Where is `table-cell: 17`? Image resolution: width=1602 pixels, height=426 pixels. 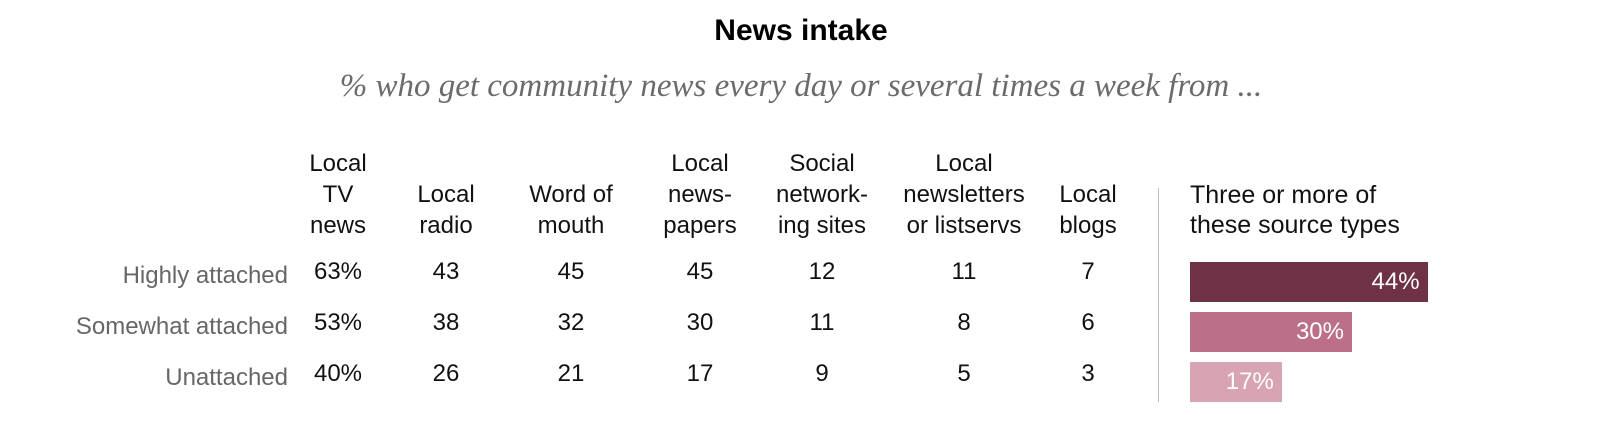 table-cell: 17 is located at coordinates (700, 373).